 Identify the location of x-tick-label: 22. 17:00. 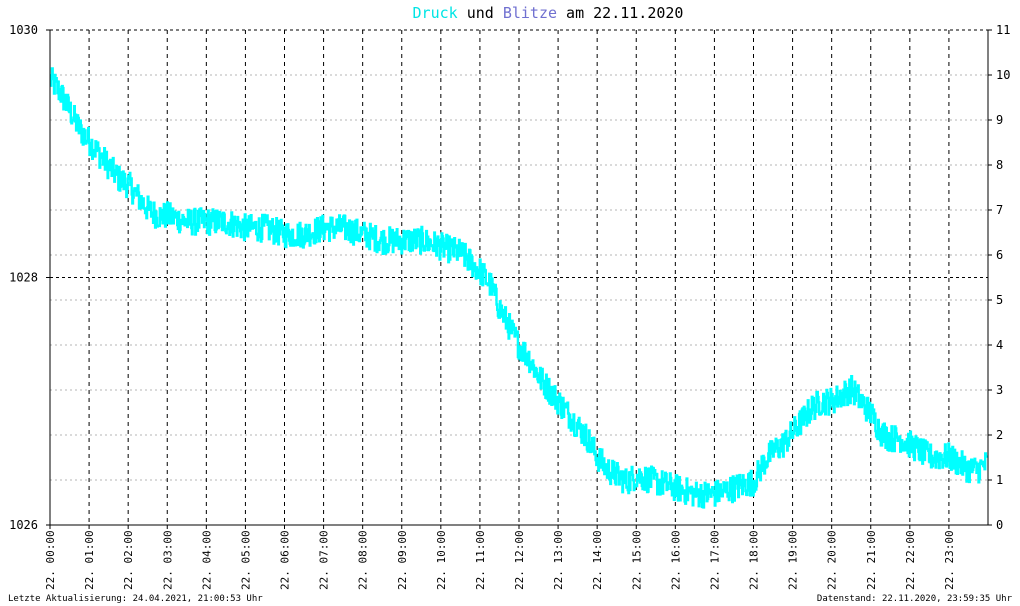
(714, 560).